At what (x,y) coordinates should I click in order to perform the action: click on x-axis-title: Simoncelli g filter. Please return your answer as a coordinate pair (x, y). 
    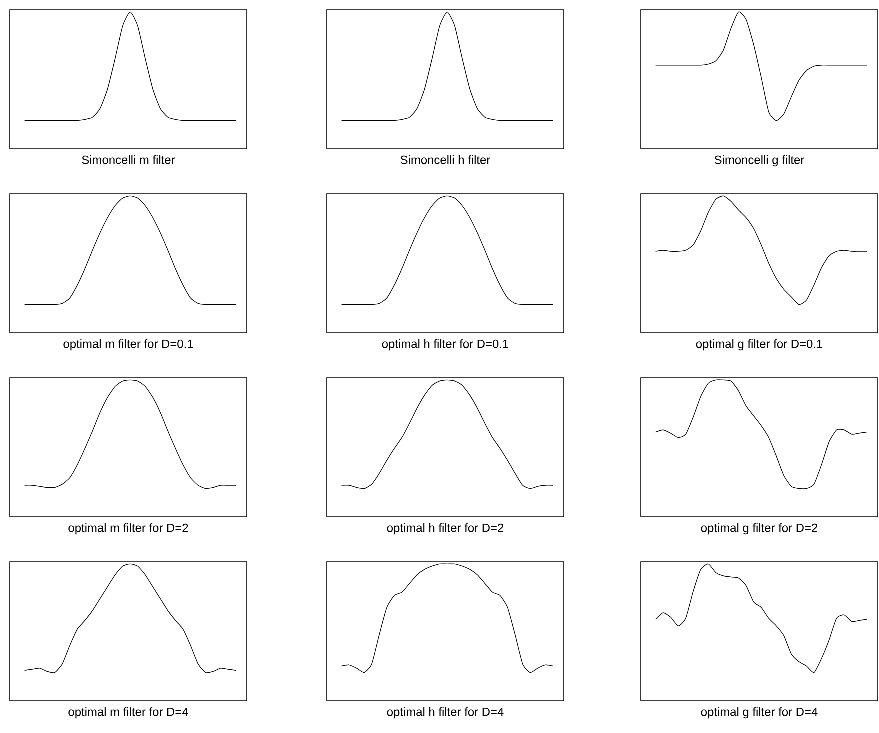
    Looking at the image, I should click on (759, 161).